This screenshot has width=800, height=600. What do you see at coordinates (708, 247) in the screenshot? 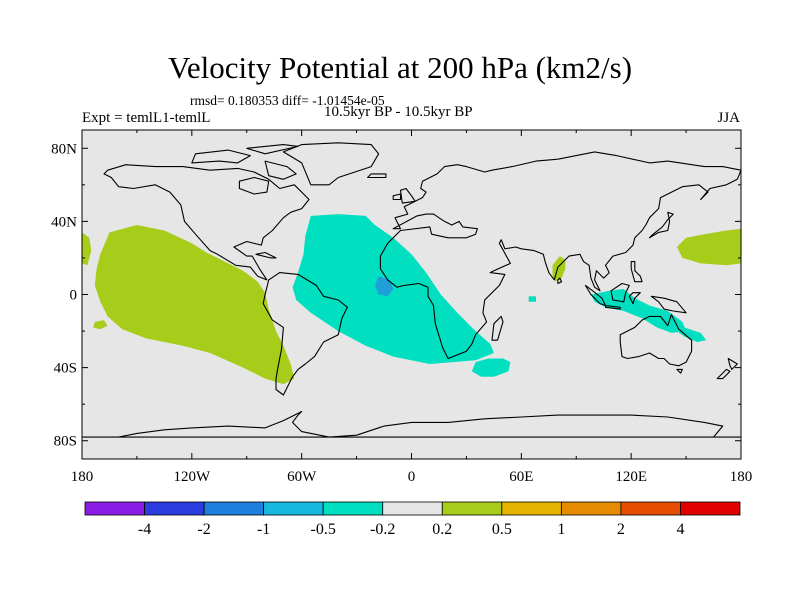
I see `field-region-west-pacific-positive` at bounding box center [708, 247].